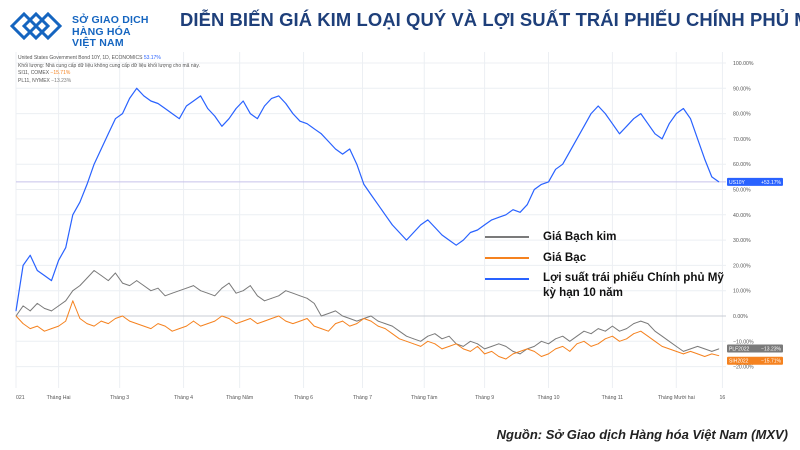 The image size is (800, 450). I want to click on last-value-tag-bg-yield, so click(755, 181).